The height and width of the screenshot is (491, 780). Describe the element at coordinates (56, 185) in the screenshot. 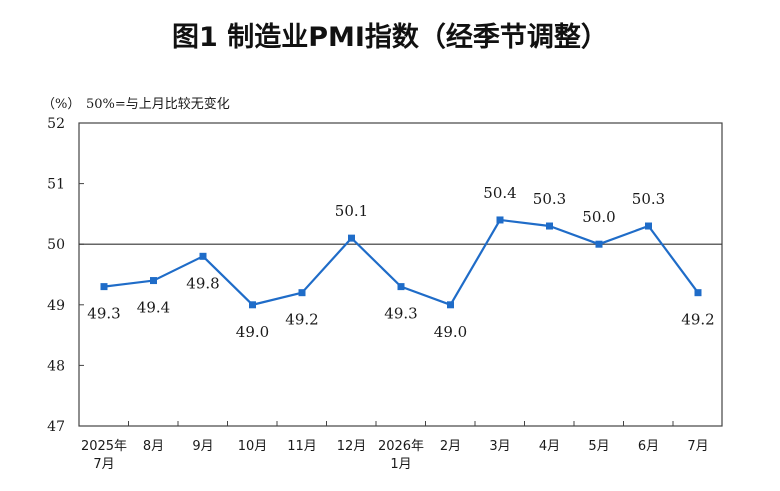

I see `y-tick-label: 51` at that location.